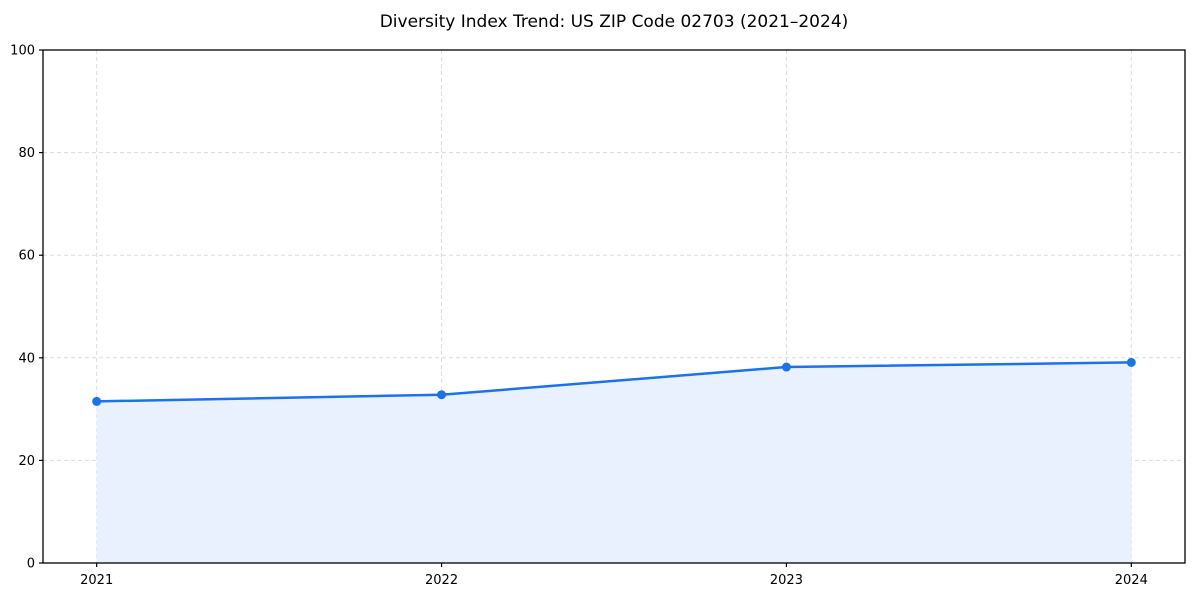 The width and height of the screenshot is (1200, 600). I want to click on x-axis-tick-label: 2022, so click(441, 580).